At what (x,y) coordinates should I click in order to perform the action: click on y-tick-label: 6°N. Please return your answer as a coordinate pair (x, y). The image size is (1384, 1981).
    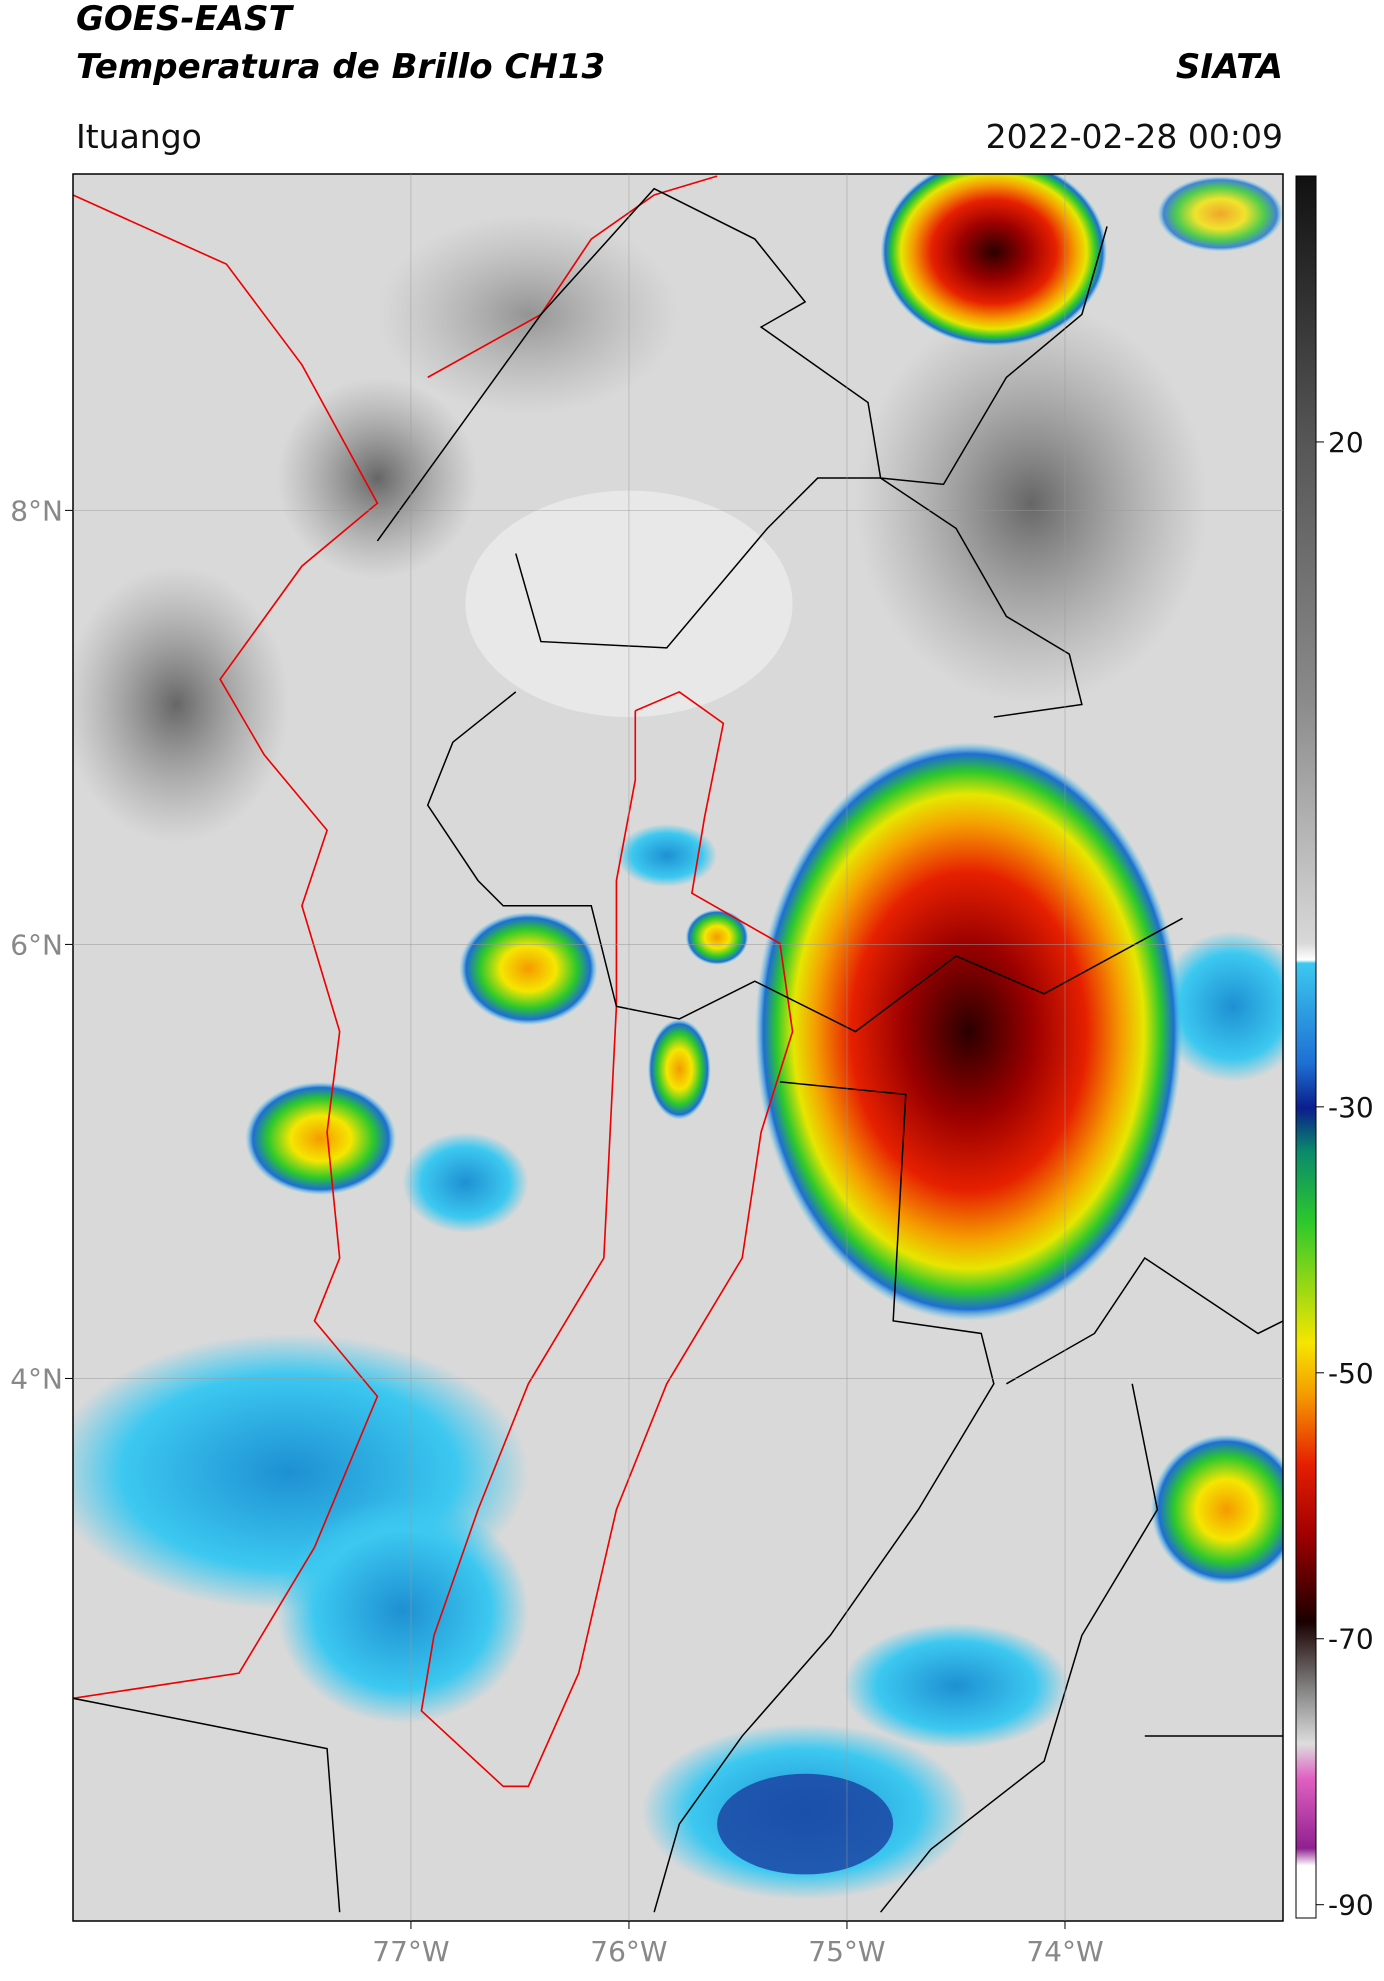
    Looking at the image, I should click on (36, 944).